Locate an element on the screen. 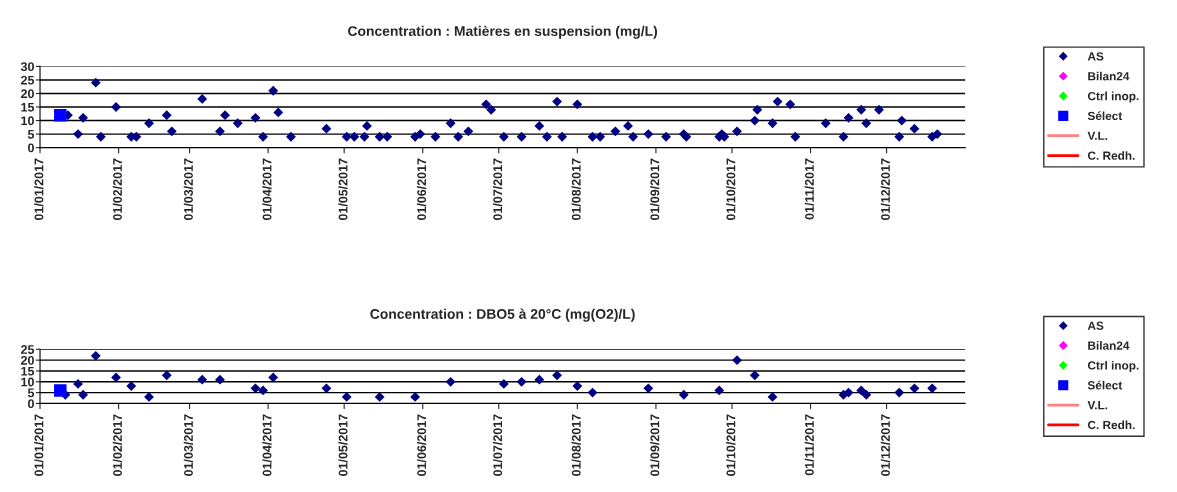  chart-title: Concentration : DBO5 à 20°C (mg(O2)/L) is located at coordinates (502, 315).